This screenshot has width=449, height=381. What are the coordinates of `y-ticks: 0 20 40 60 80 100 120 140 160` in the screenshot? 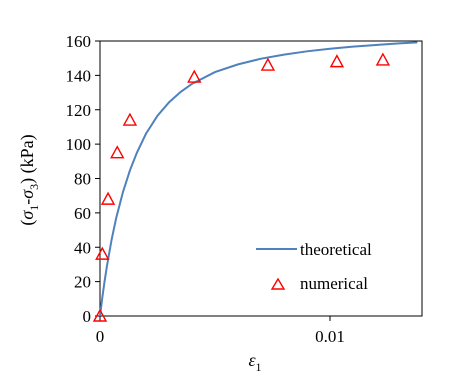 It's located at (83, 179).